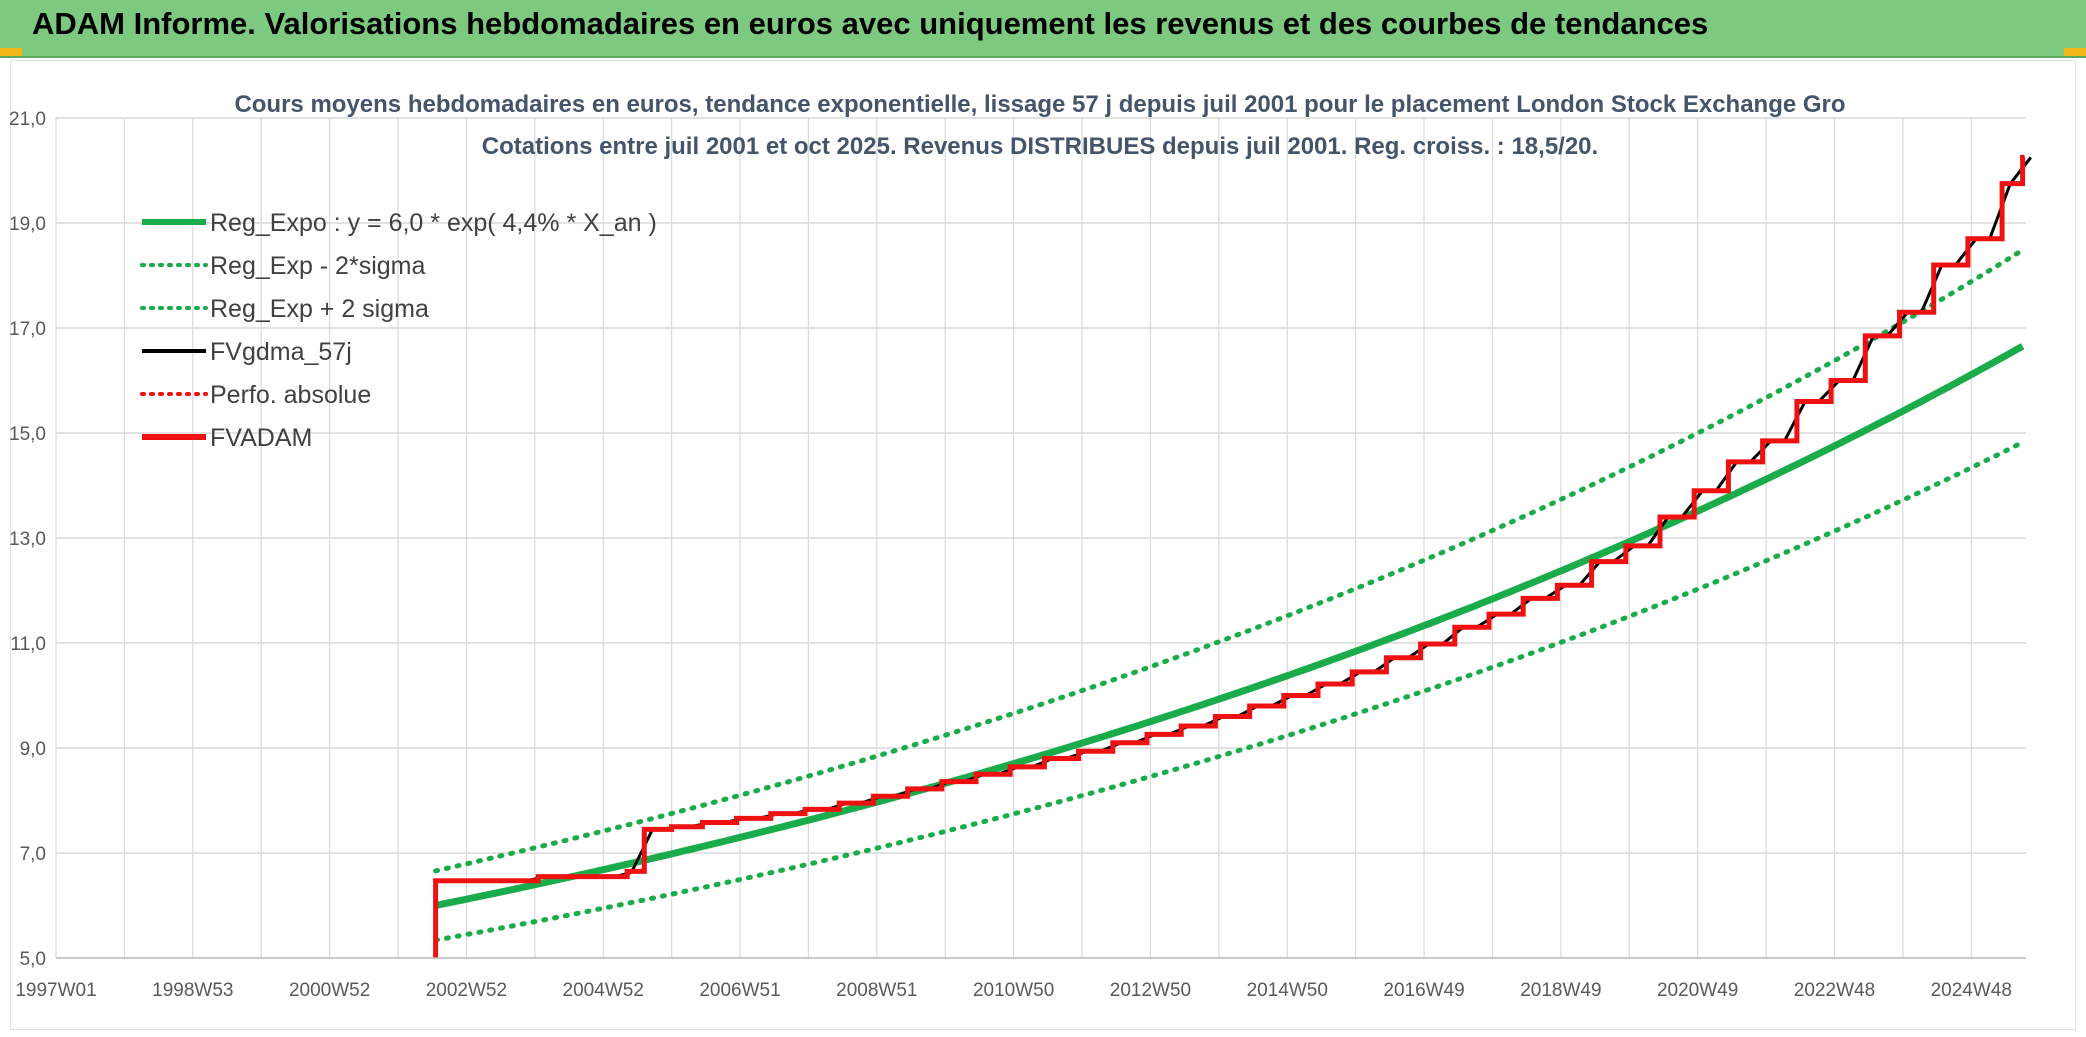  Describe the element at coordinates (317, 266) in the screenshot. I see `legend-label: Reg_Exp - 2*sigma` at that location.